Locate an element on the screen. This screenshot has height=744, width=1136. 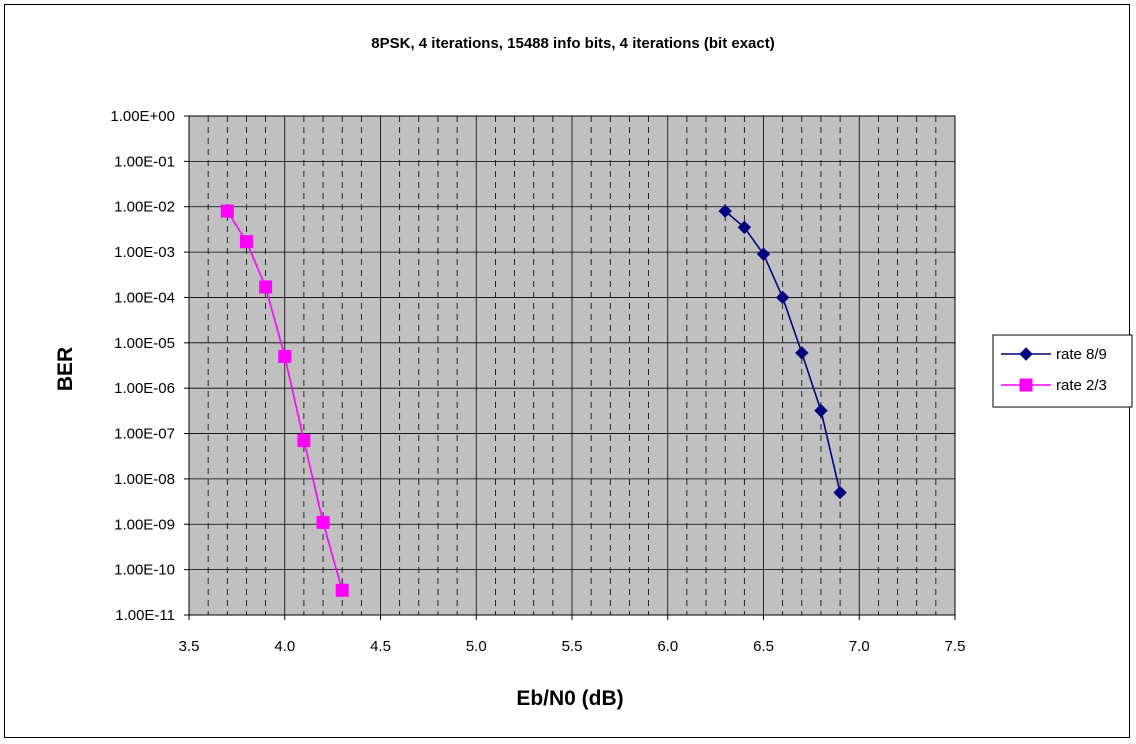
legend: rate 8/9 rate 2/3 is located at coordinates (1062, 371).